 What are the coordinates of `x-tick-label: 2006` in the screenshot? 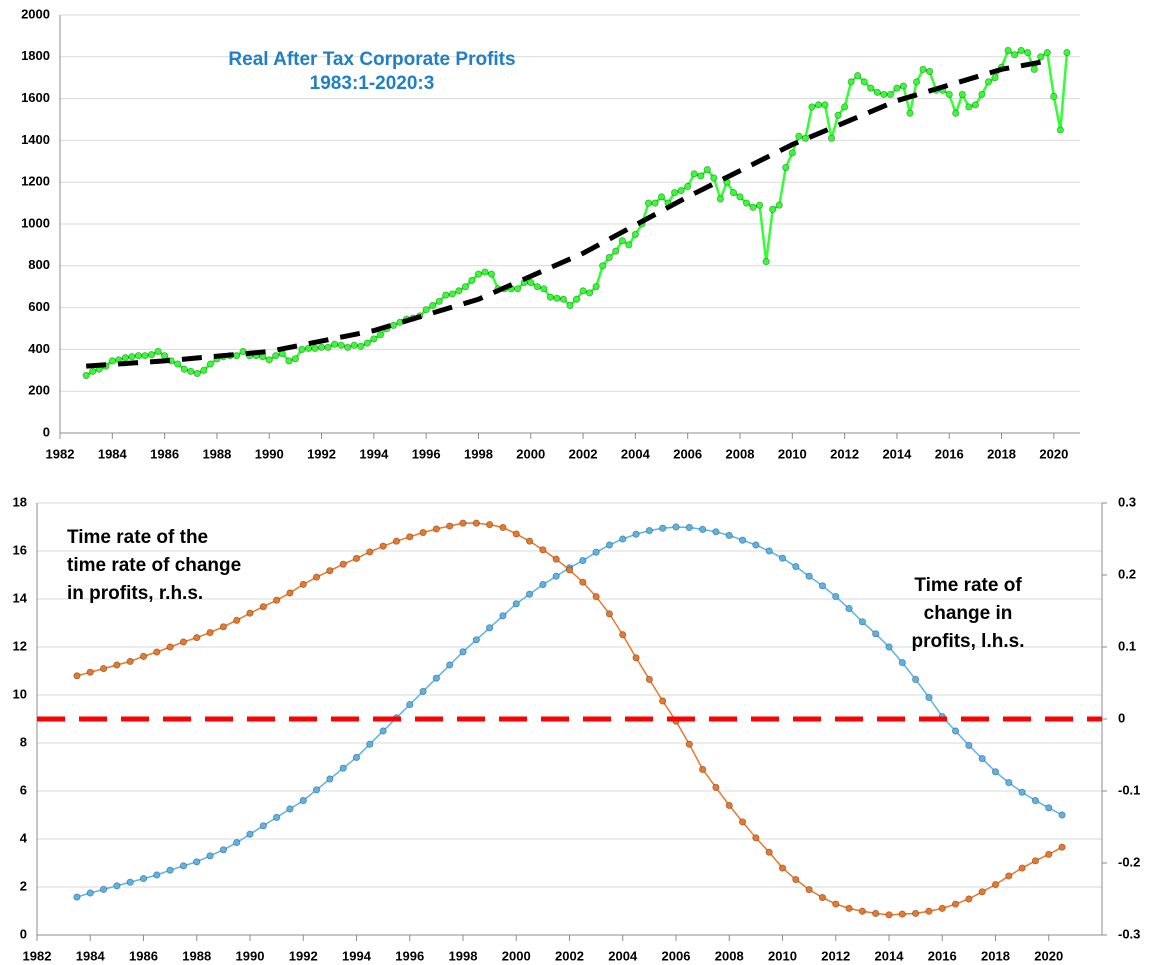 It's located at (676, 955).